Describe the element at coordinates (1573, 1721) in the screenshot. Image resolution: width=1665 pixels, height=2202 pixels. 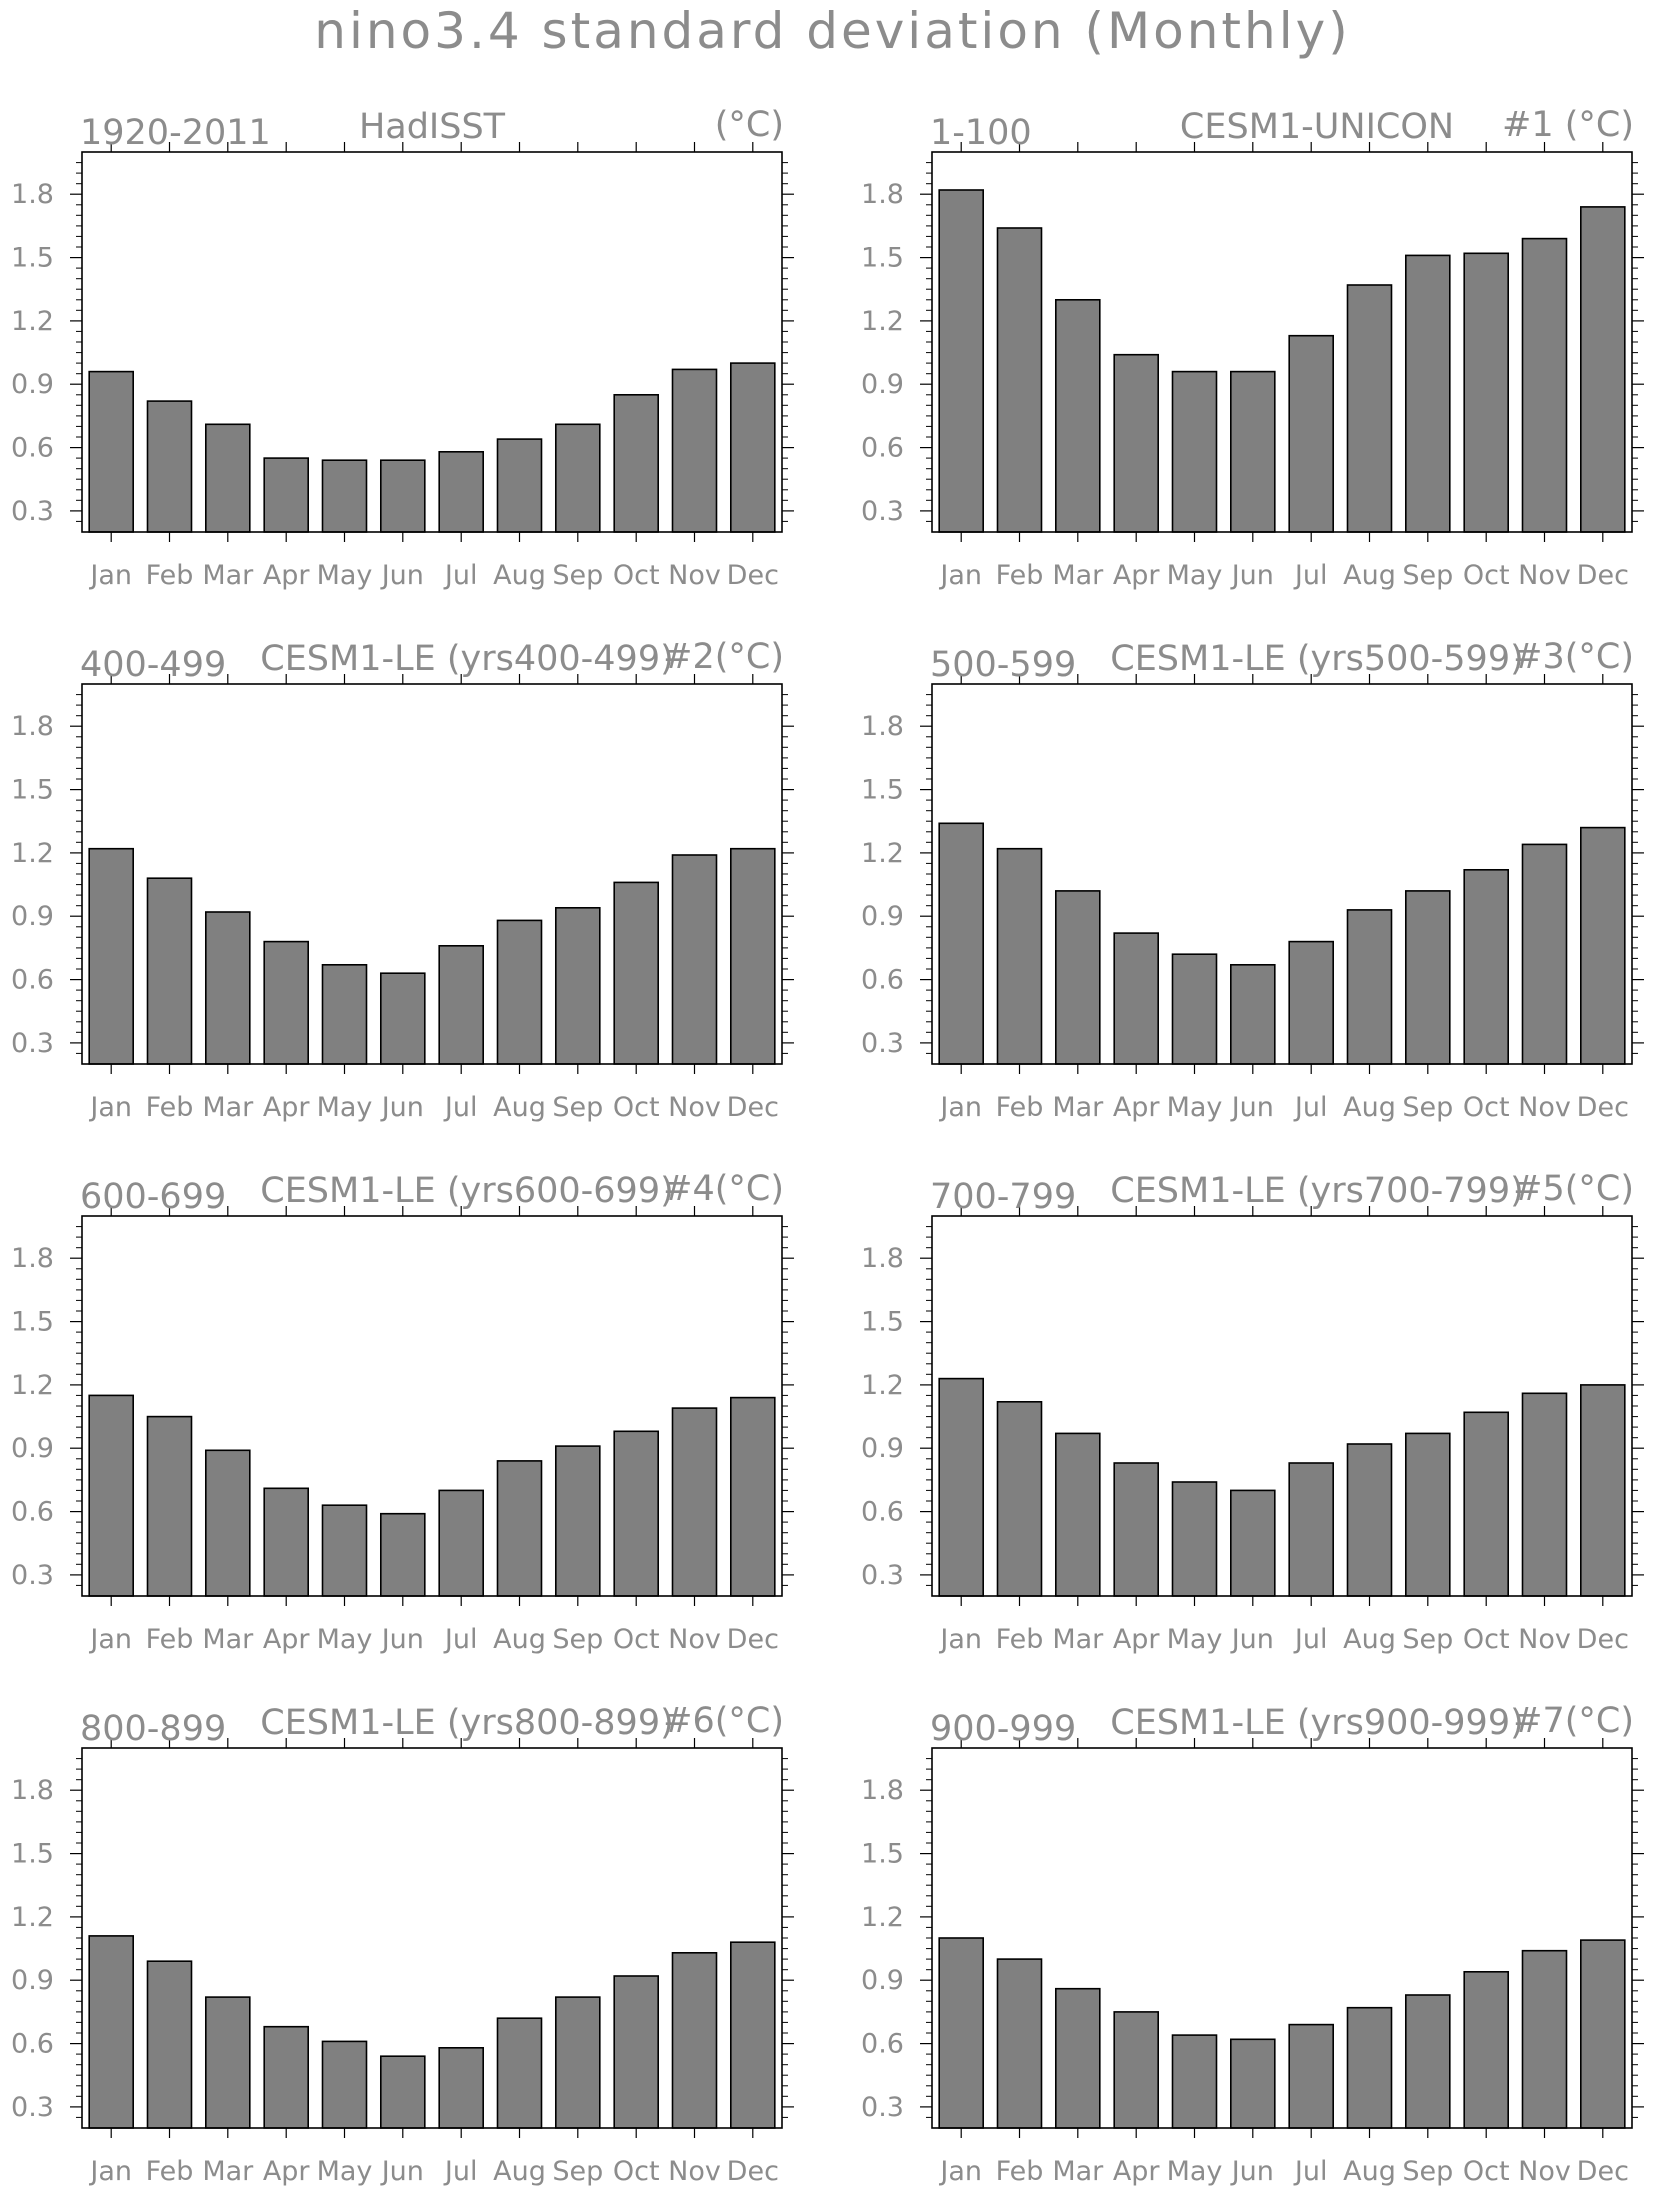
I see `panel-right-label: #7(°C)` at that location.